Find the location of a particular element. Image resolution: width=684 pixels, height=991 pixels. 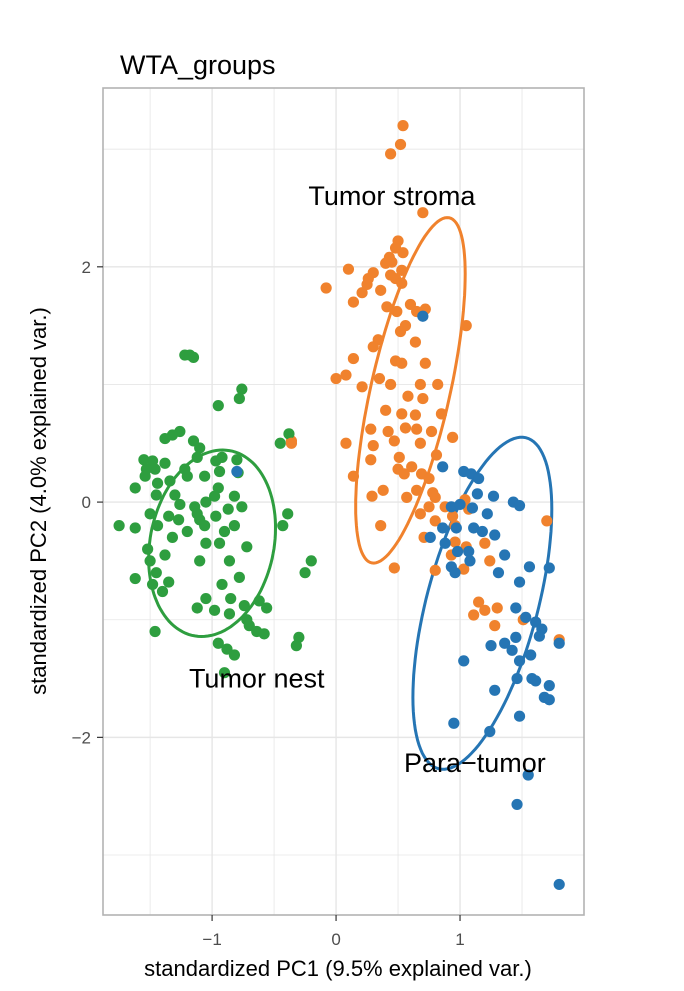

y-tick-label: 2 is located at coordinates (86, 267).